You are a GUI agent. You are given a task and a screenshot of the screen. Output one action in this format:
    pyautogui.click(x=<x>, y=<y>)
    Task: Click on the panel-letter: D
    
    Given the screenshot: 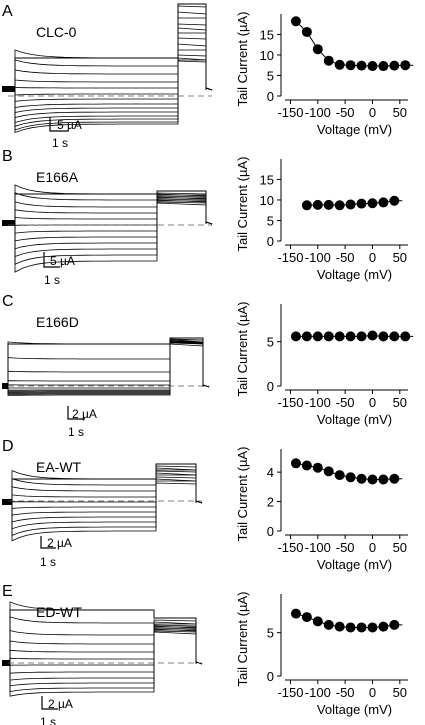 What is the action you would take?
    pyautogui.click(x=8, y=446)
    